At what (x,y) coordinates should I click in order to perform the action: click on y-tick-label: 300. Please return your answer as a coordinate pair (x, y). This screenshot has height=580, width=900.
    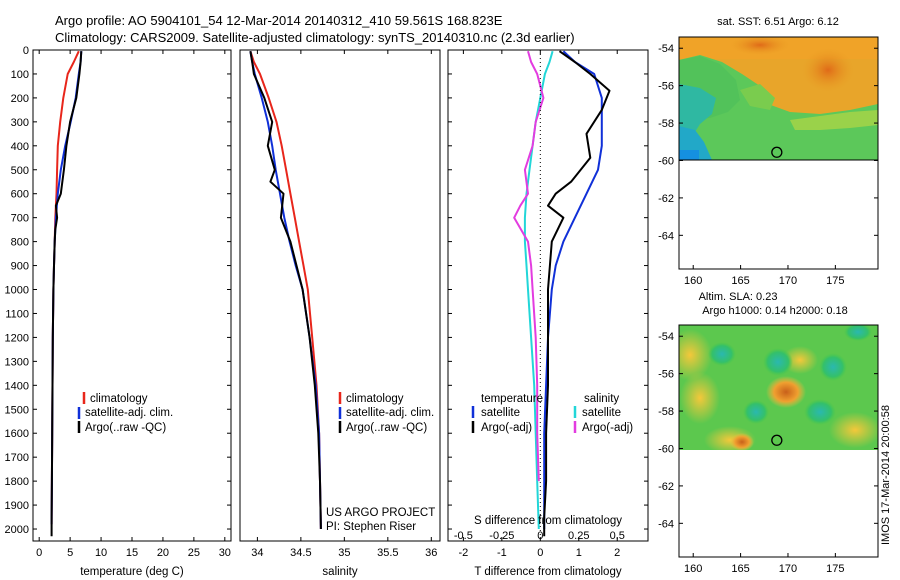
    Looking at the image, I should click on (20, 123).